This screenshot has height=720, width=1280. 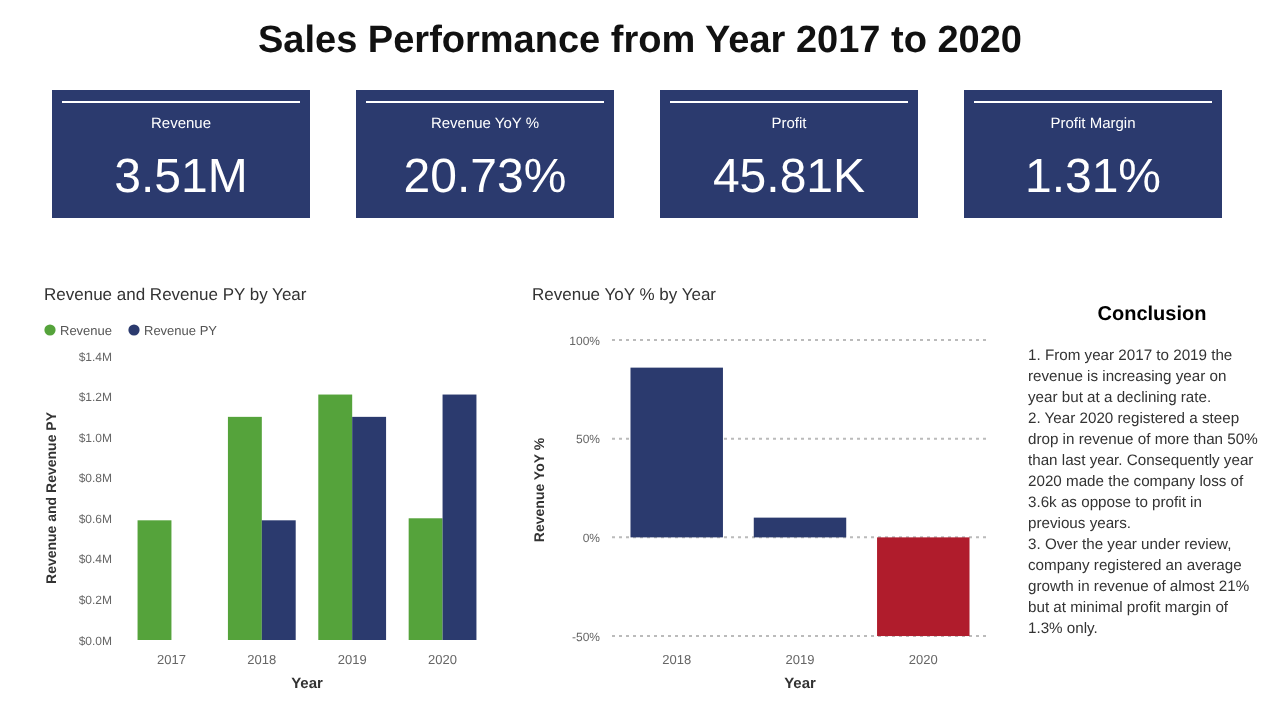 I want to click on text: 1.31%, so click(x=1093, y=177).